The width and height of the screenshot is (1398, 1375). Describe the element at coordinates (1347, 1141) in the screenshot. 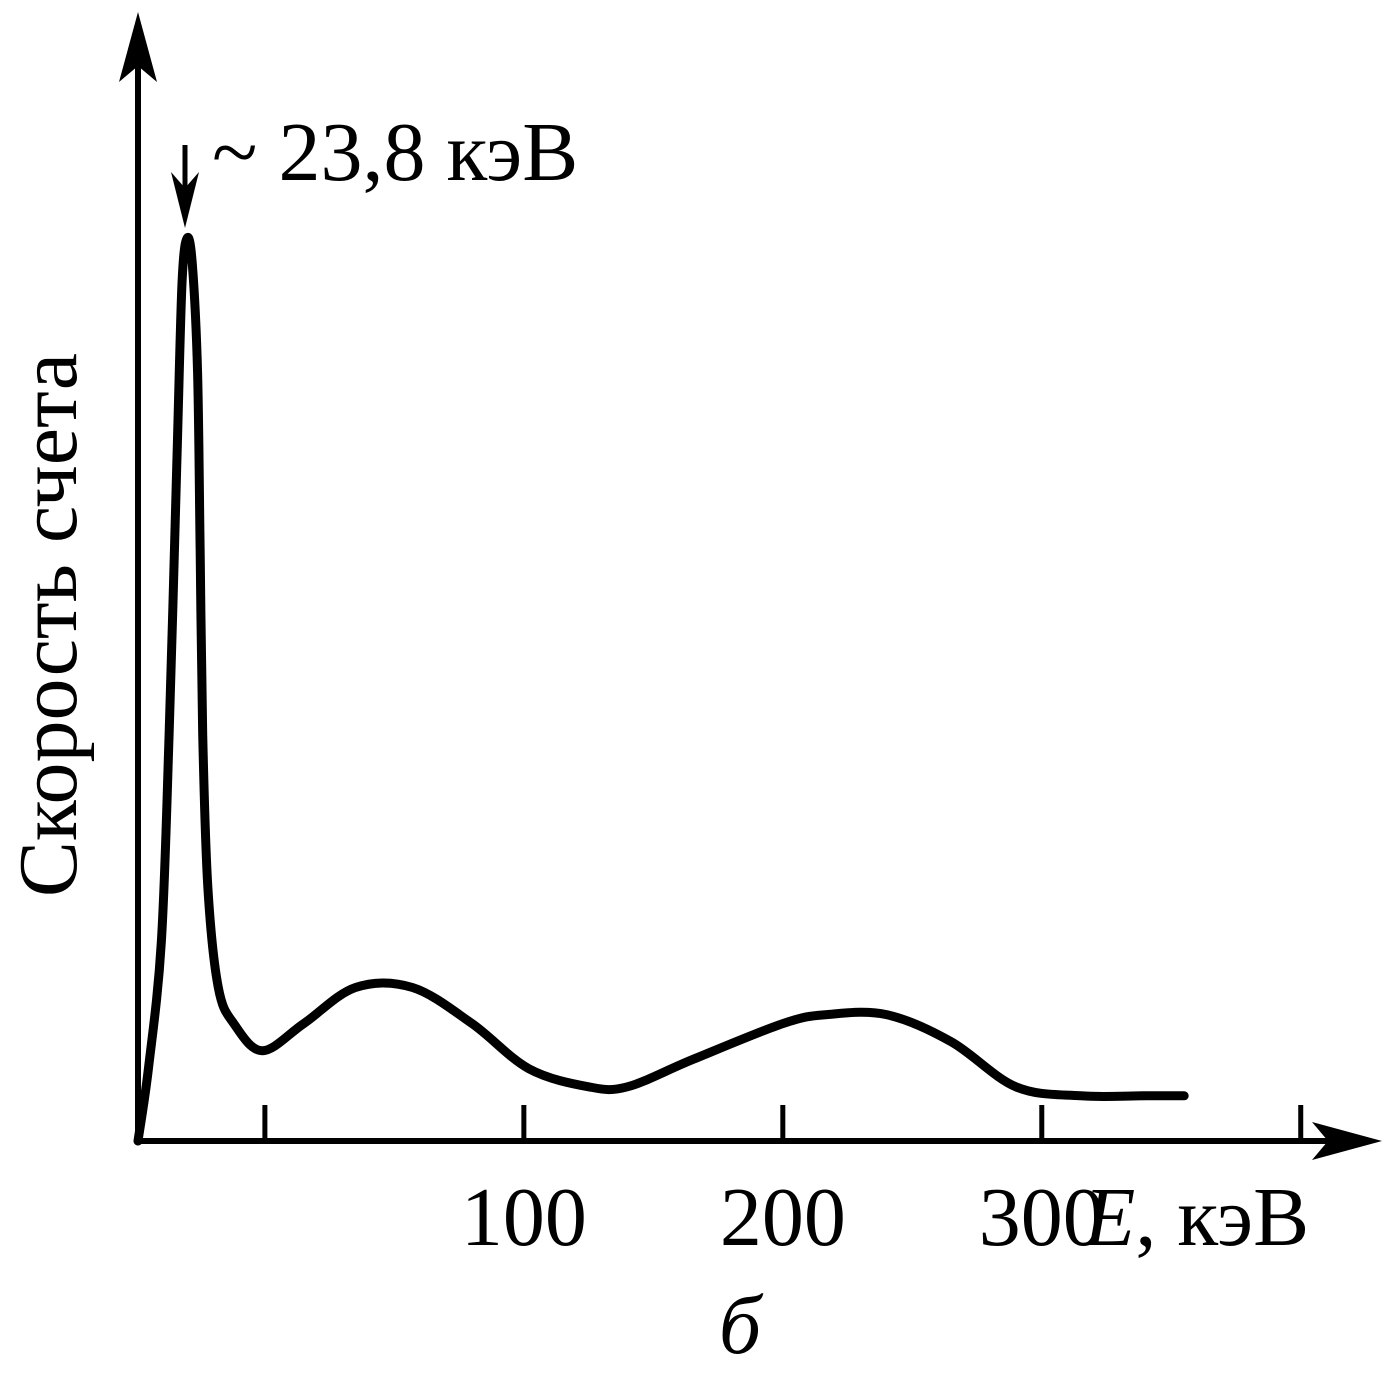

I see `x-axis-arrow` at that location.